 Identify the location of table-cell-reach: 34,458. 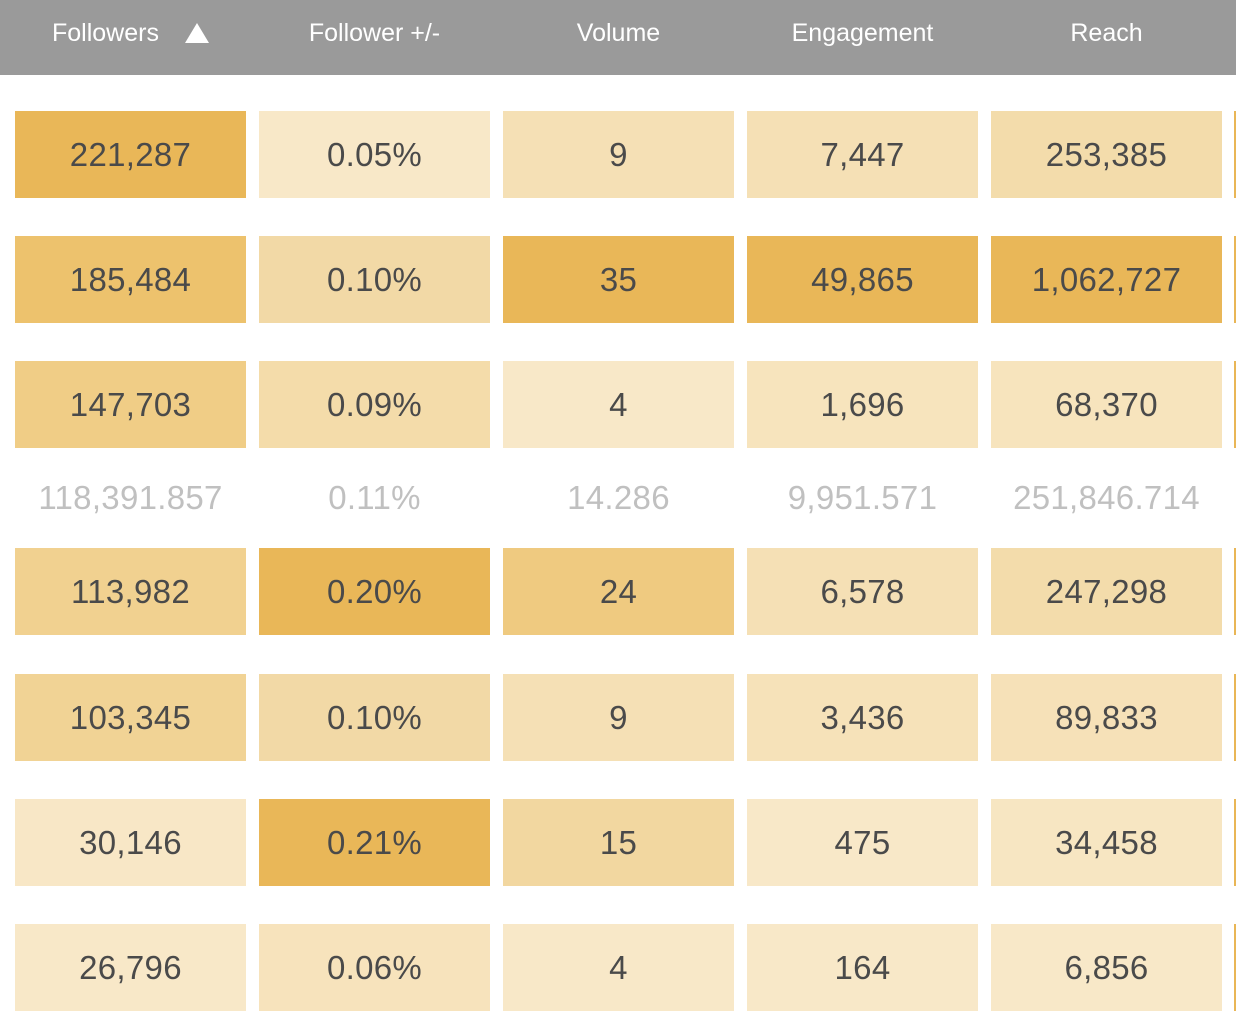
(1106, 842).